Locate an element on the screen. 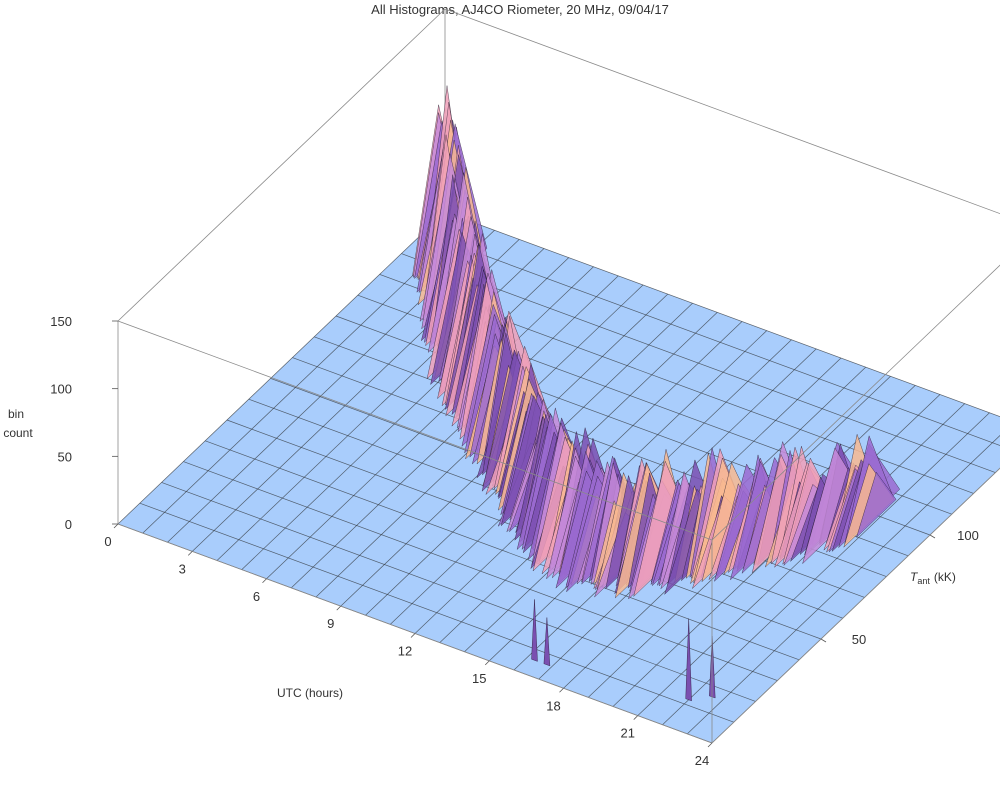 The height and width of the screenshot is (793, 1000). x-tick-label: 15 is located at coordinates (479, 678).